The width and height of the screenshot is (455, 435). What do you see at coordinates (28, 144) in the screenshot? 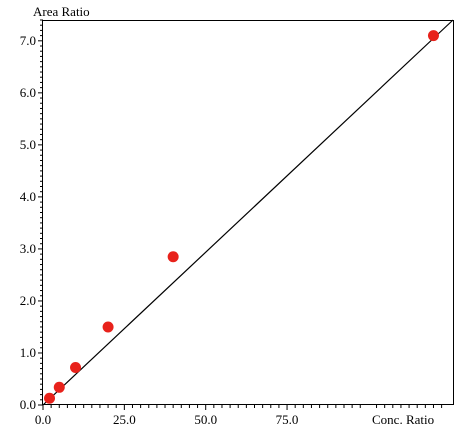
I see `y-tick-label: 5.0` at bounding box center [28, 144].